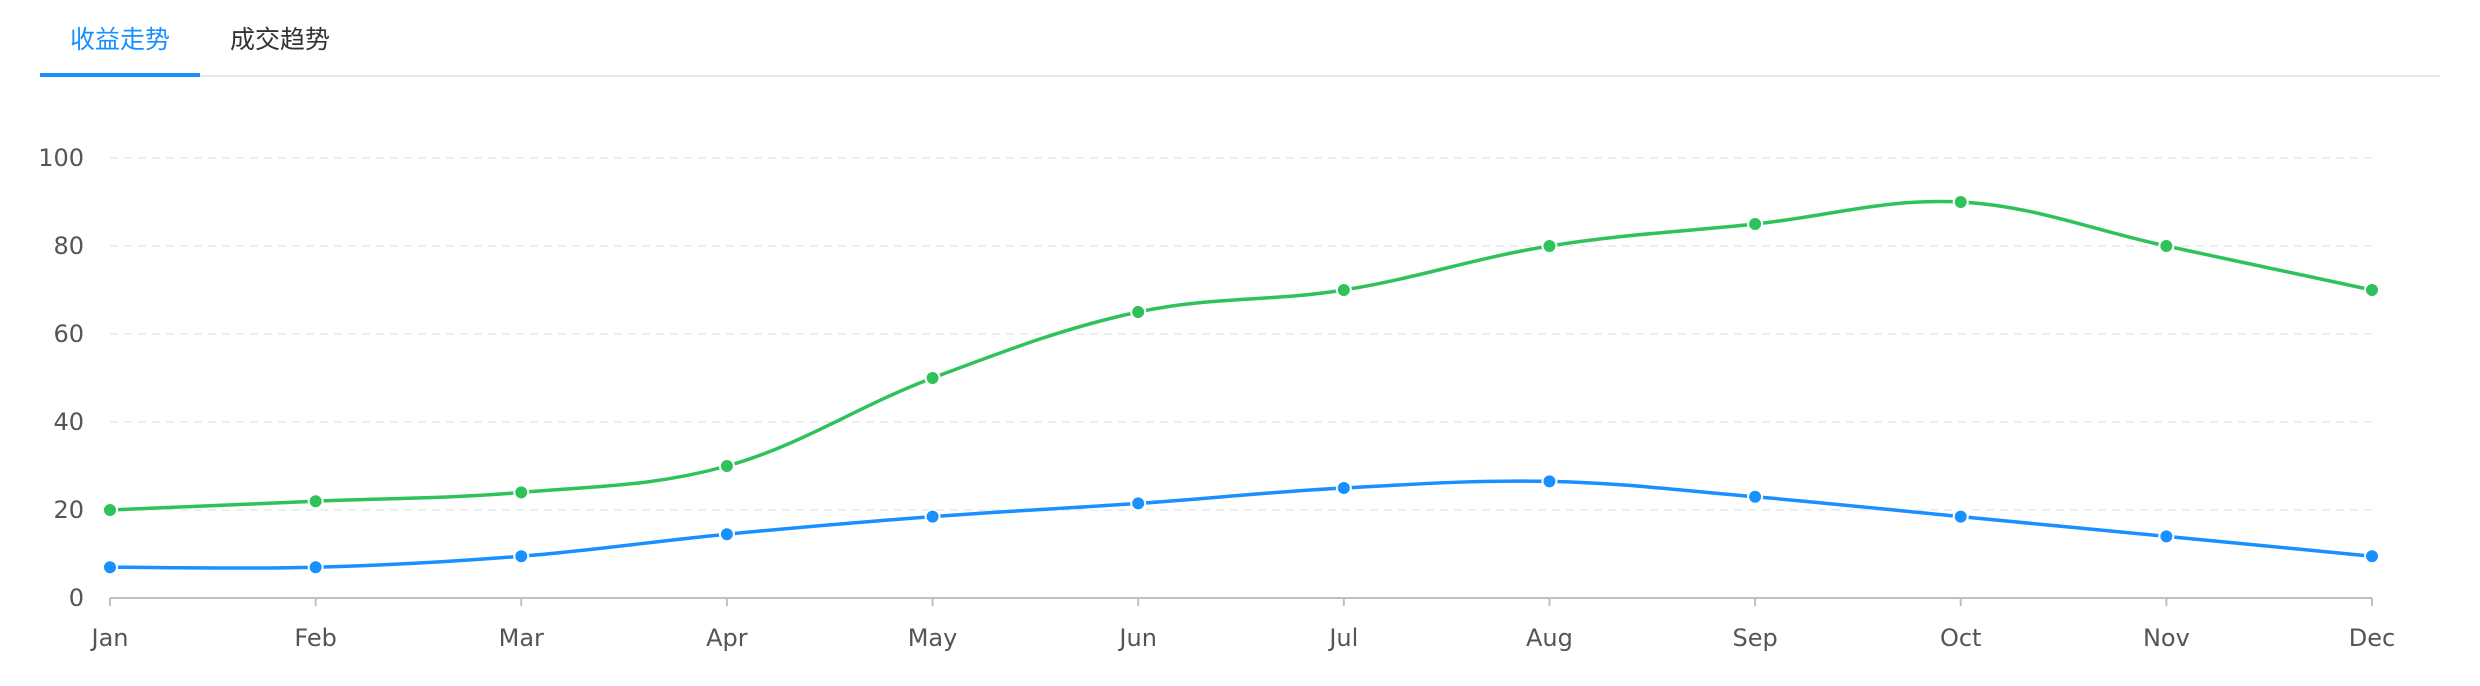 Image resolution: width=2480 pixels, height=686 pixels. Describe the element at coordinates (2372, 638) in the screenshot. I see `x-tick-label: Dec` at that location.